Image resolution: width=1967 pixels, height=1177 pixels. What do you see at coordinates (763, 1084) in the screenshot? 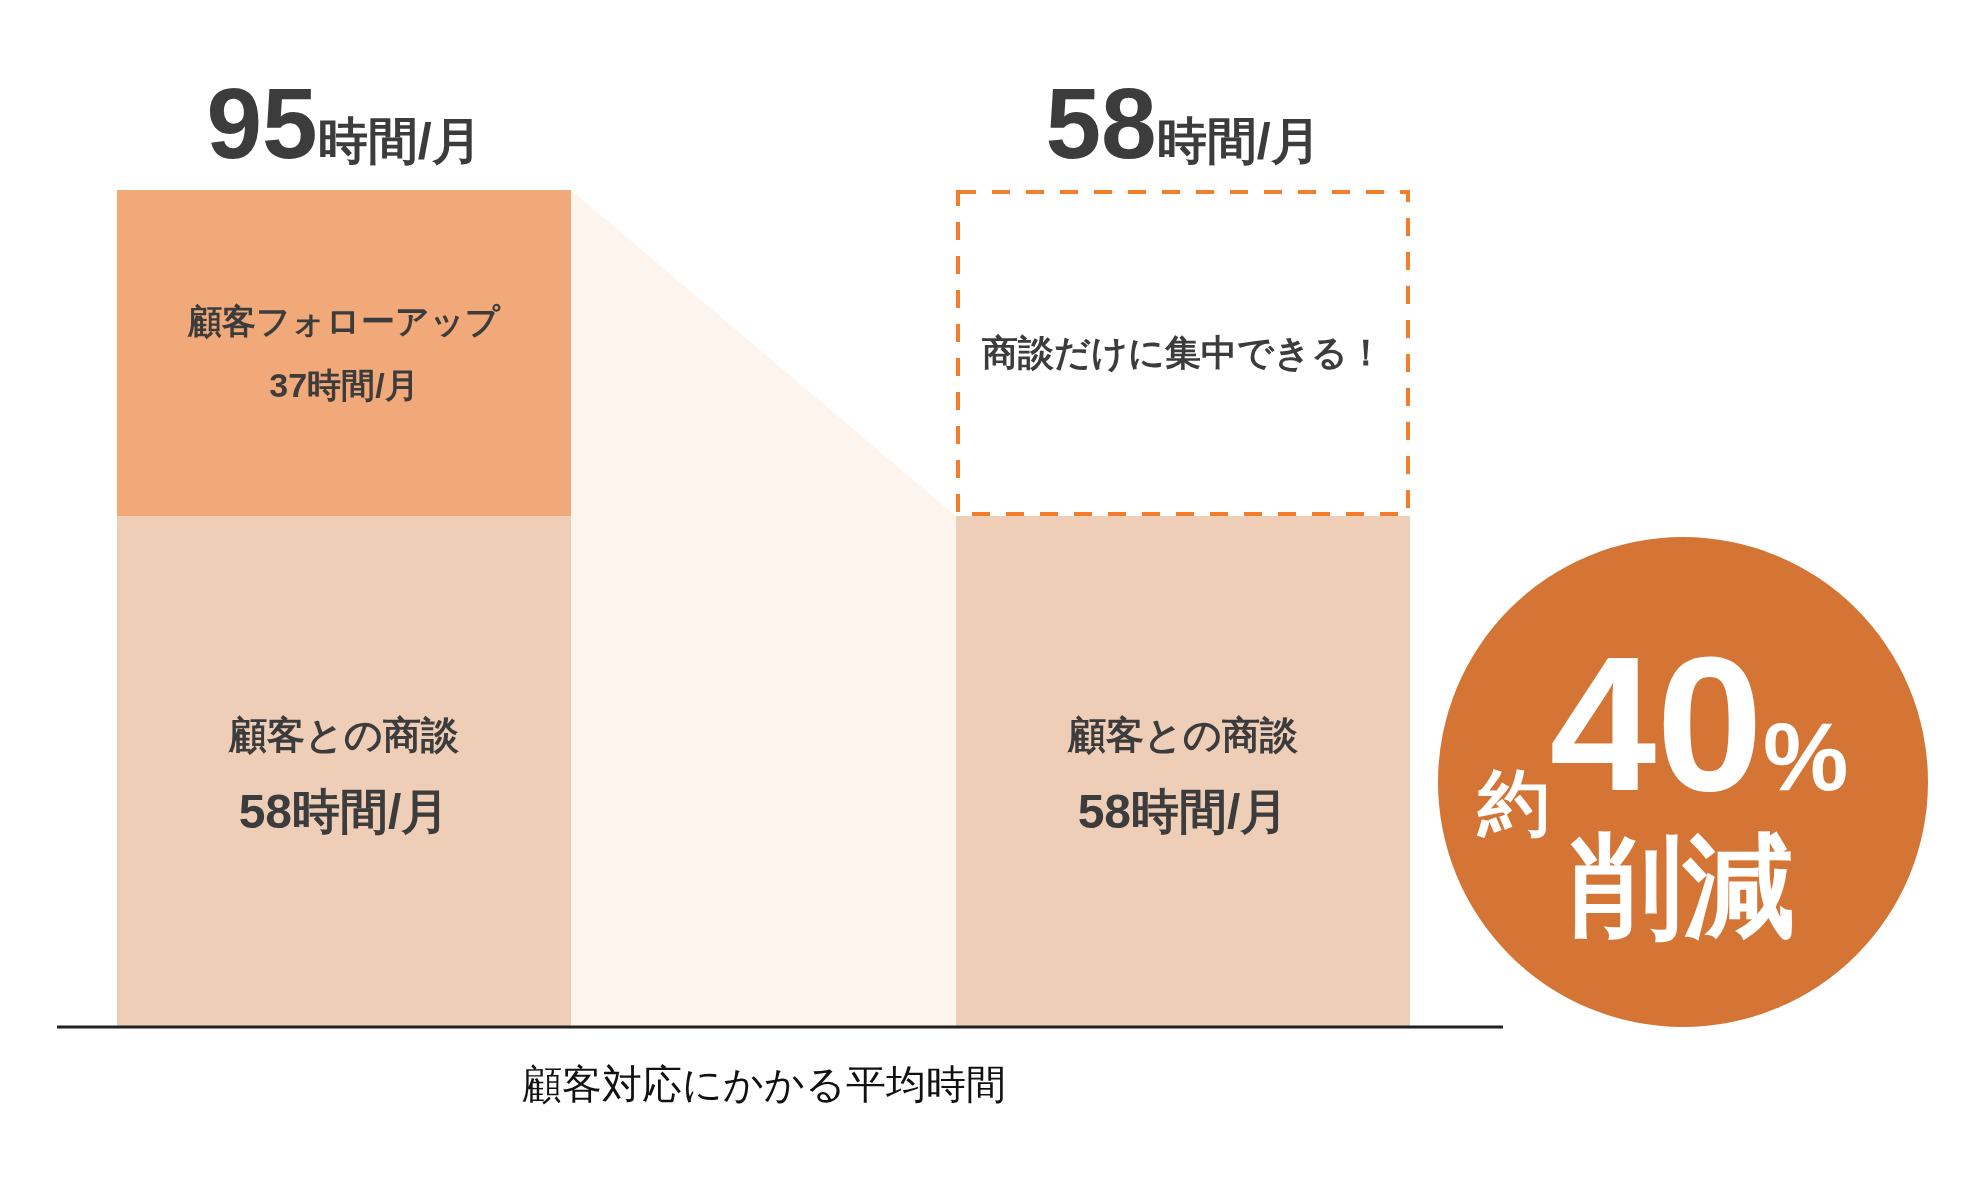
I see `x-axis-title: 顧客対応にかかる平均時間` at bounding box center [763, 1084].